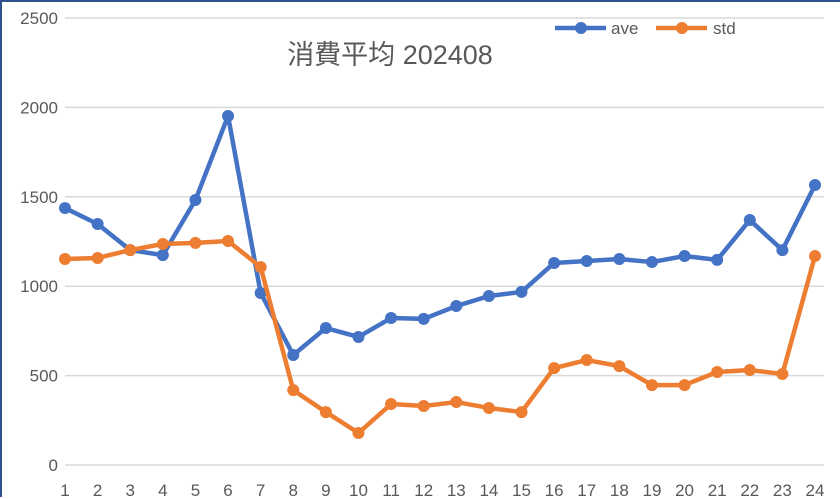 This screenshot has width=840, height=499. Describe the element at coordinates (442, 490) in the screenshot. I see `x-axis-ticks: 1 2 3 4 5 6 7 8 9 10 11 12 13 14 15 16 17 18 19 20 21 22 23 24` at that location.